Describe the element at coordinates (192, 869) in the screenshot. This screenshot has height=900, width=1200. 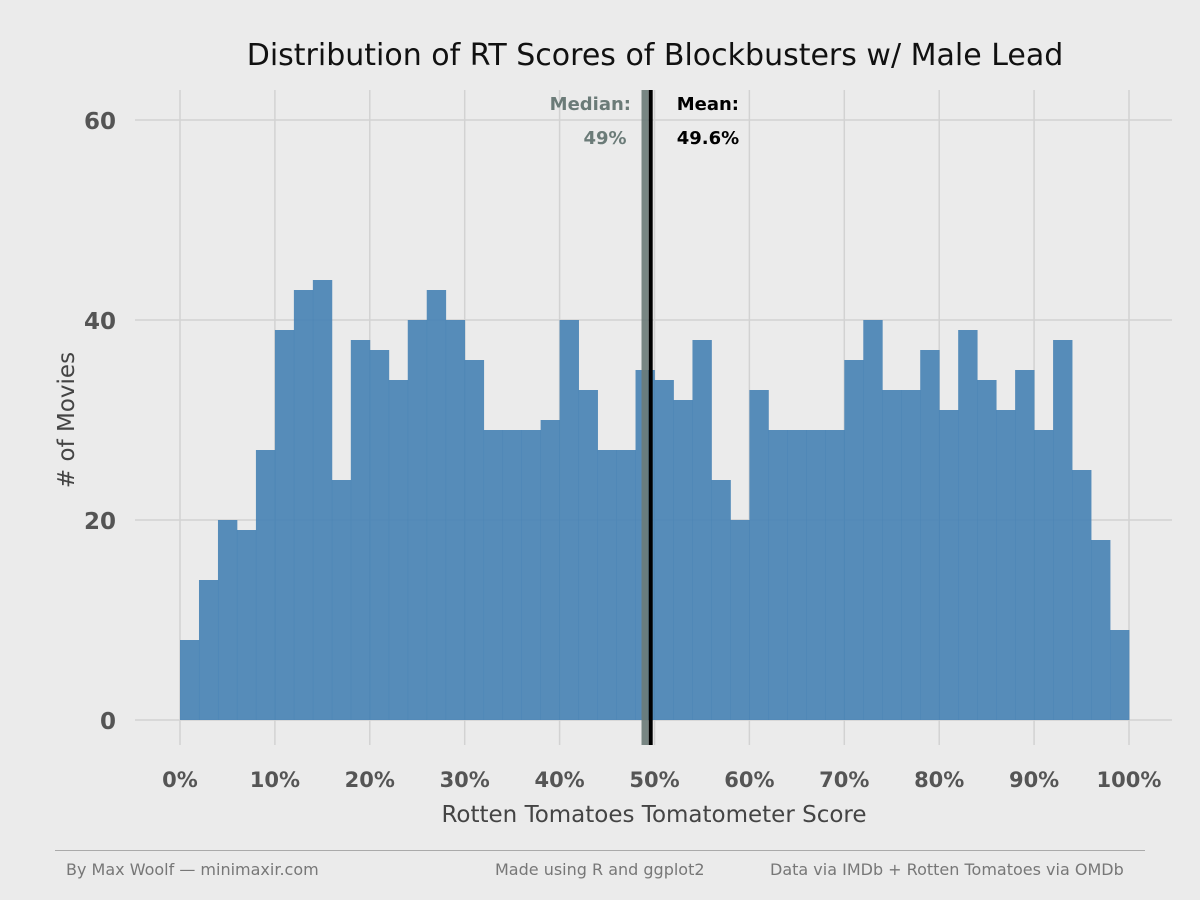
I see `footer-credit: By Max Woolf — minimaxir.com` at that location.